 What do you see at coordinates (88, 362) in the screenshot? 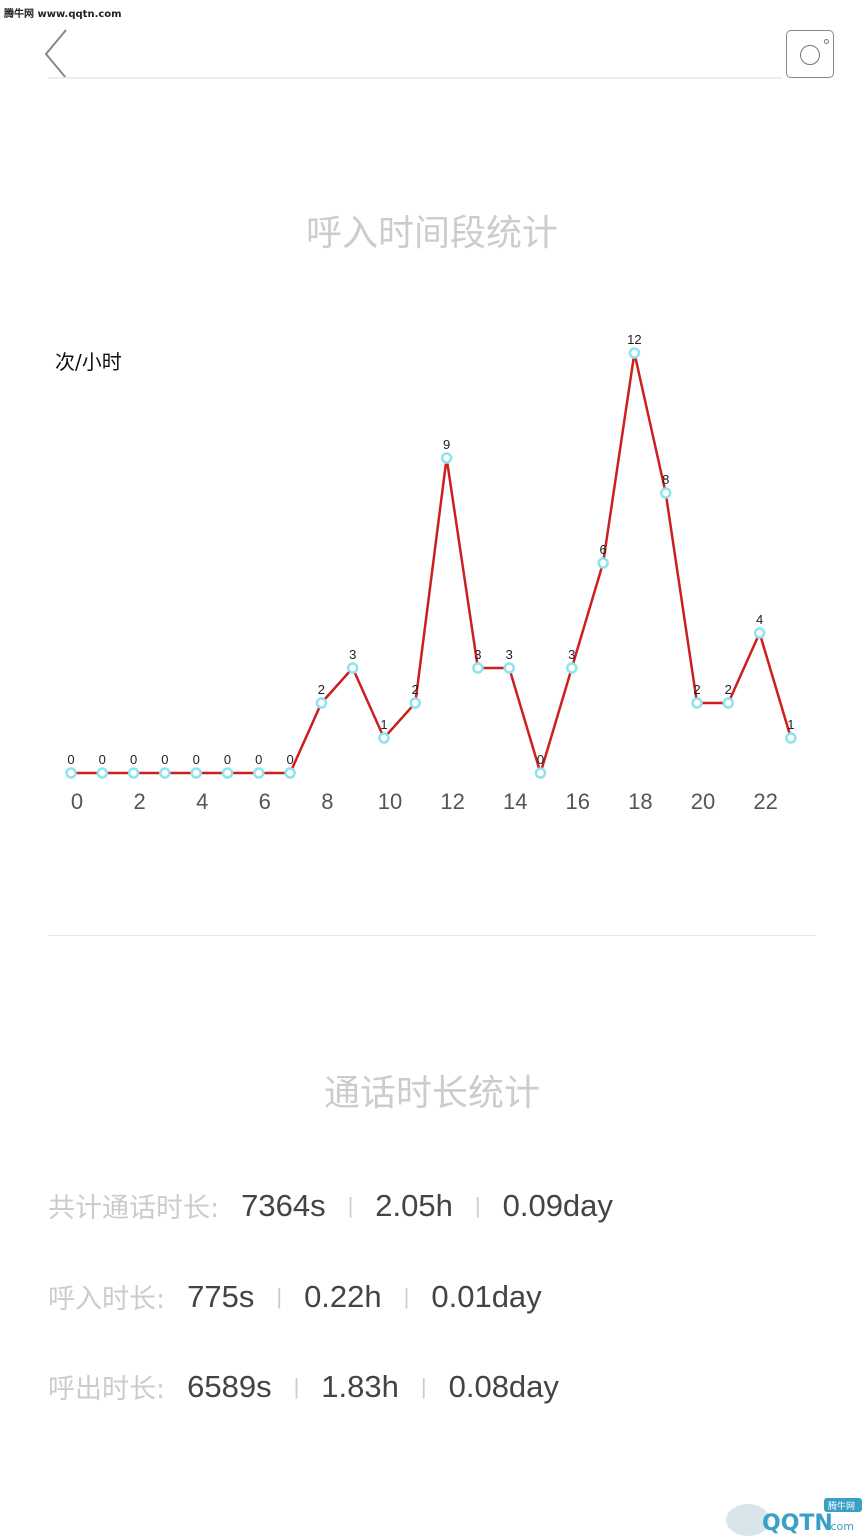
I see `y-axis-label: 次/小时` at bounding box center [88, 362].